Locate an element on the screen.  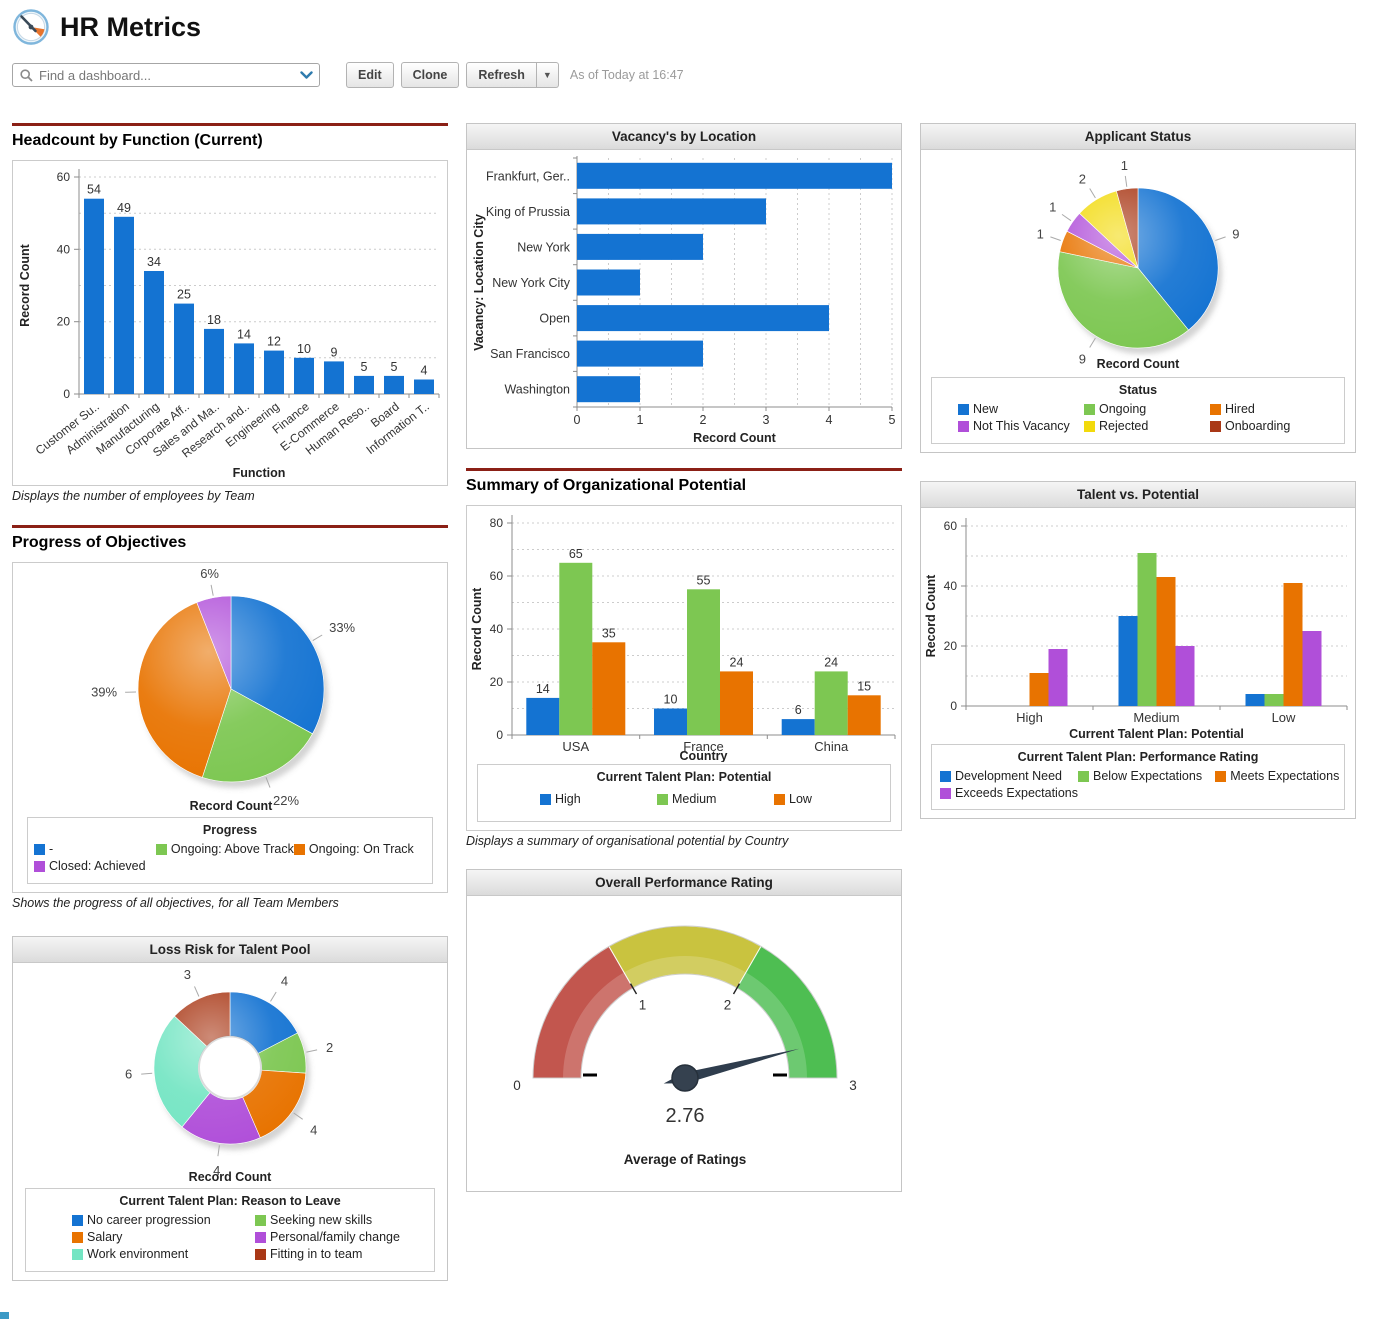
legend-label: High is located at coordinates (568, 799).